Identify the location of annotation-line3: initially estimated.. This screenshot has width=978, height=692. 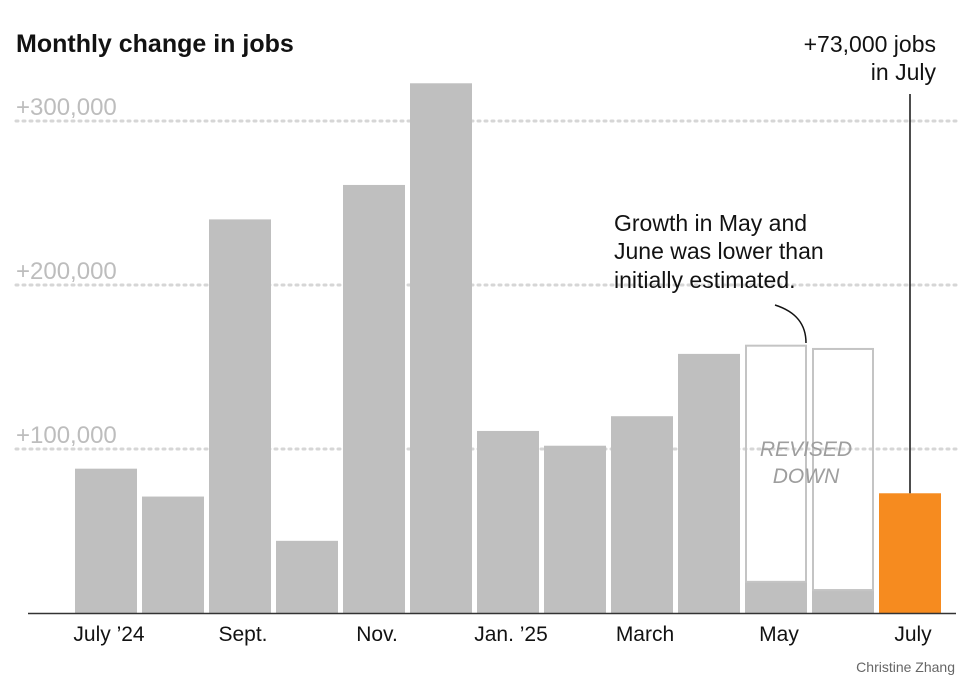
(705, 280).